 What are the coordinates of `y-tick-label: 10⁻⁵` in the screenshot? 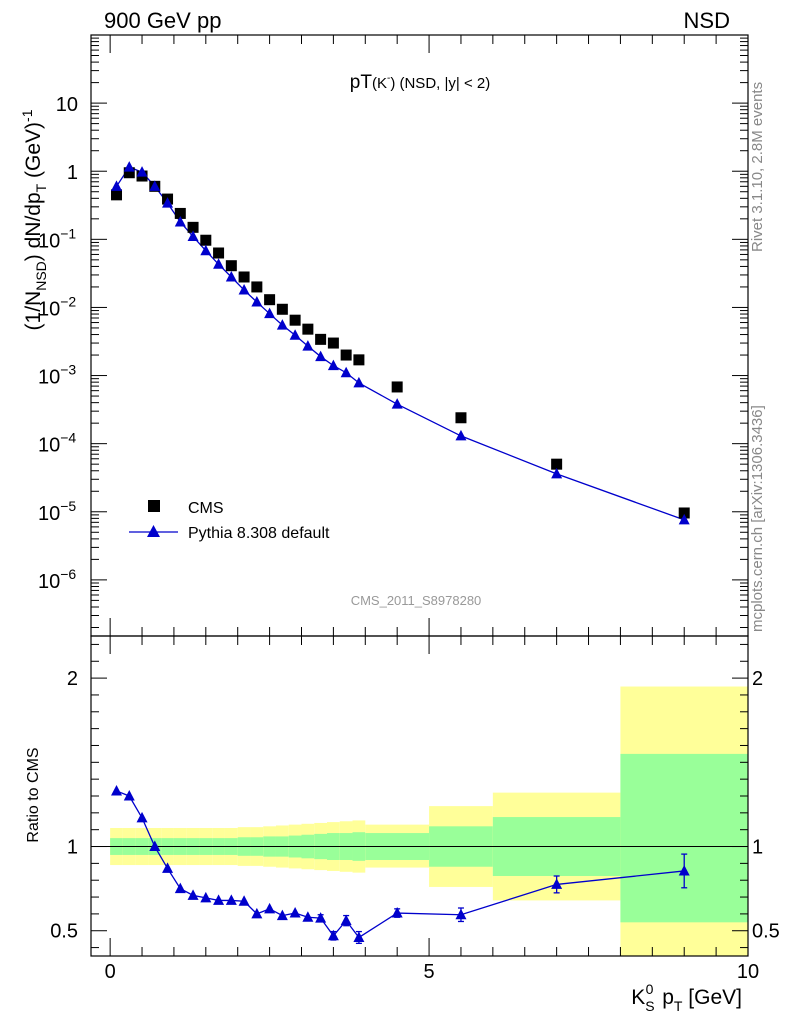 It's located at (57, 511).